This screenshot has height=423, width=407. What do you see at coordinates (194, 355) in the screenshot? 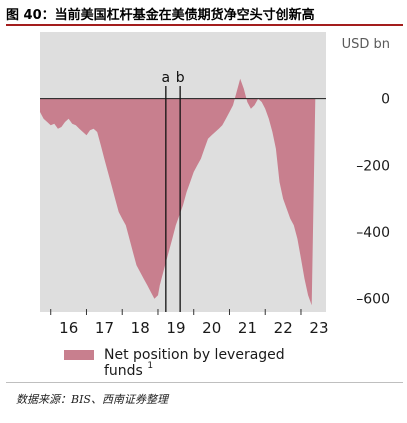
I see `legend-label-line1: Net position by leveraged` at bounding box center [194, 355].